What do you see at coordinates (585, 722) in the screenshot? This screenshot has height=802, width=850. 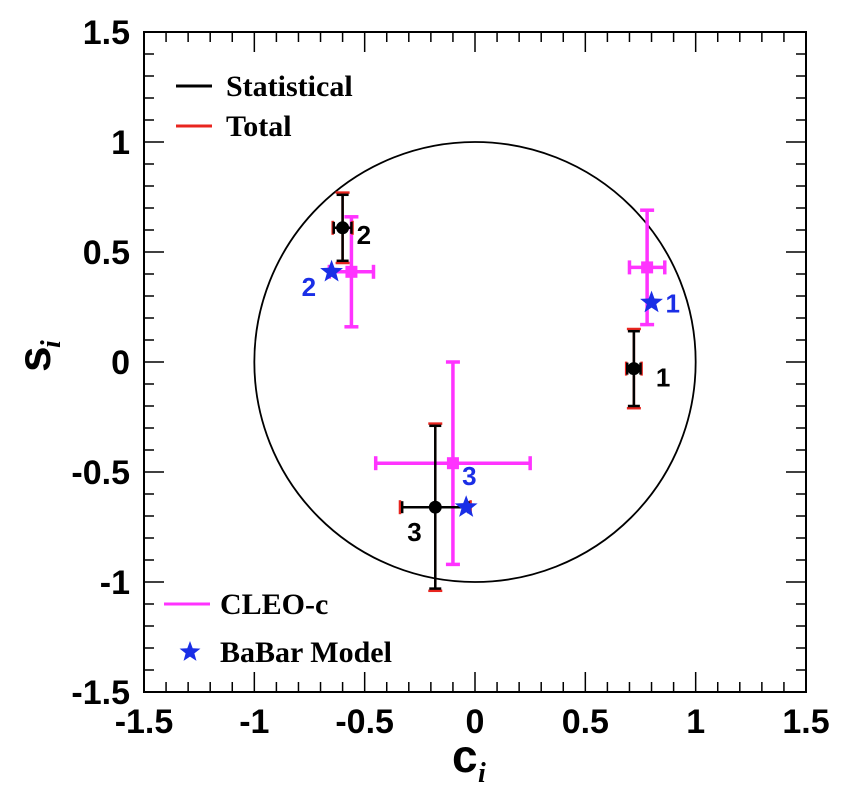 I see `x-tick-label: 0.5` at bounding box center [585, 722].